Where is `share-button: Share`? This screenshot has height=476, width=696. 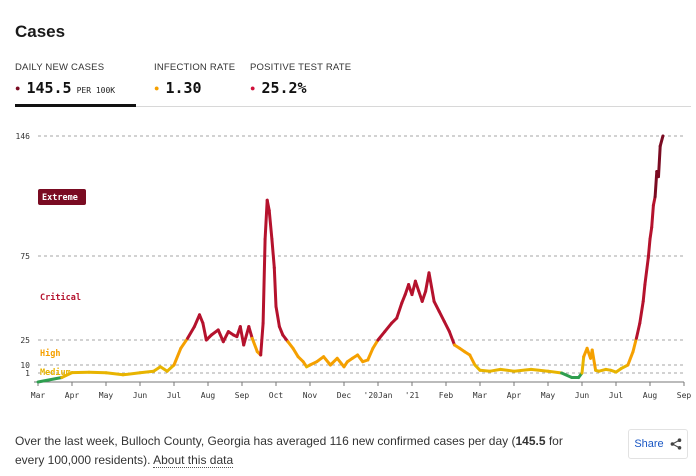
share-button: Share is located at coordinates (658, 444).